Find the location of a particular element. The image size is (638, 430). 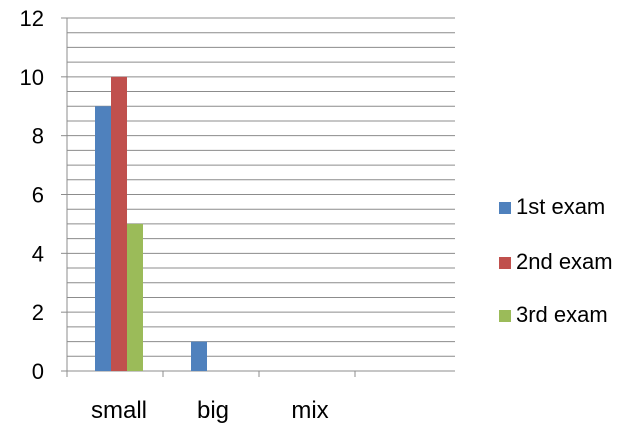

legend-label: 3rd exam is located at coordinates (562, 314).